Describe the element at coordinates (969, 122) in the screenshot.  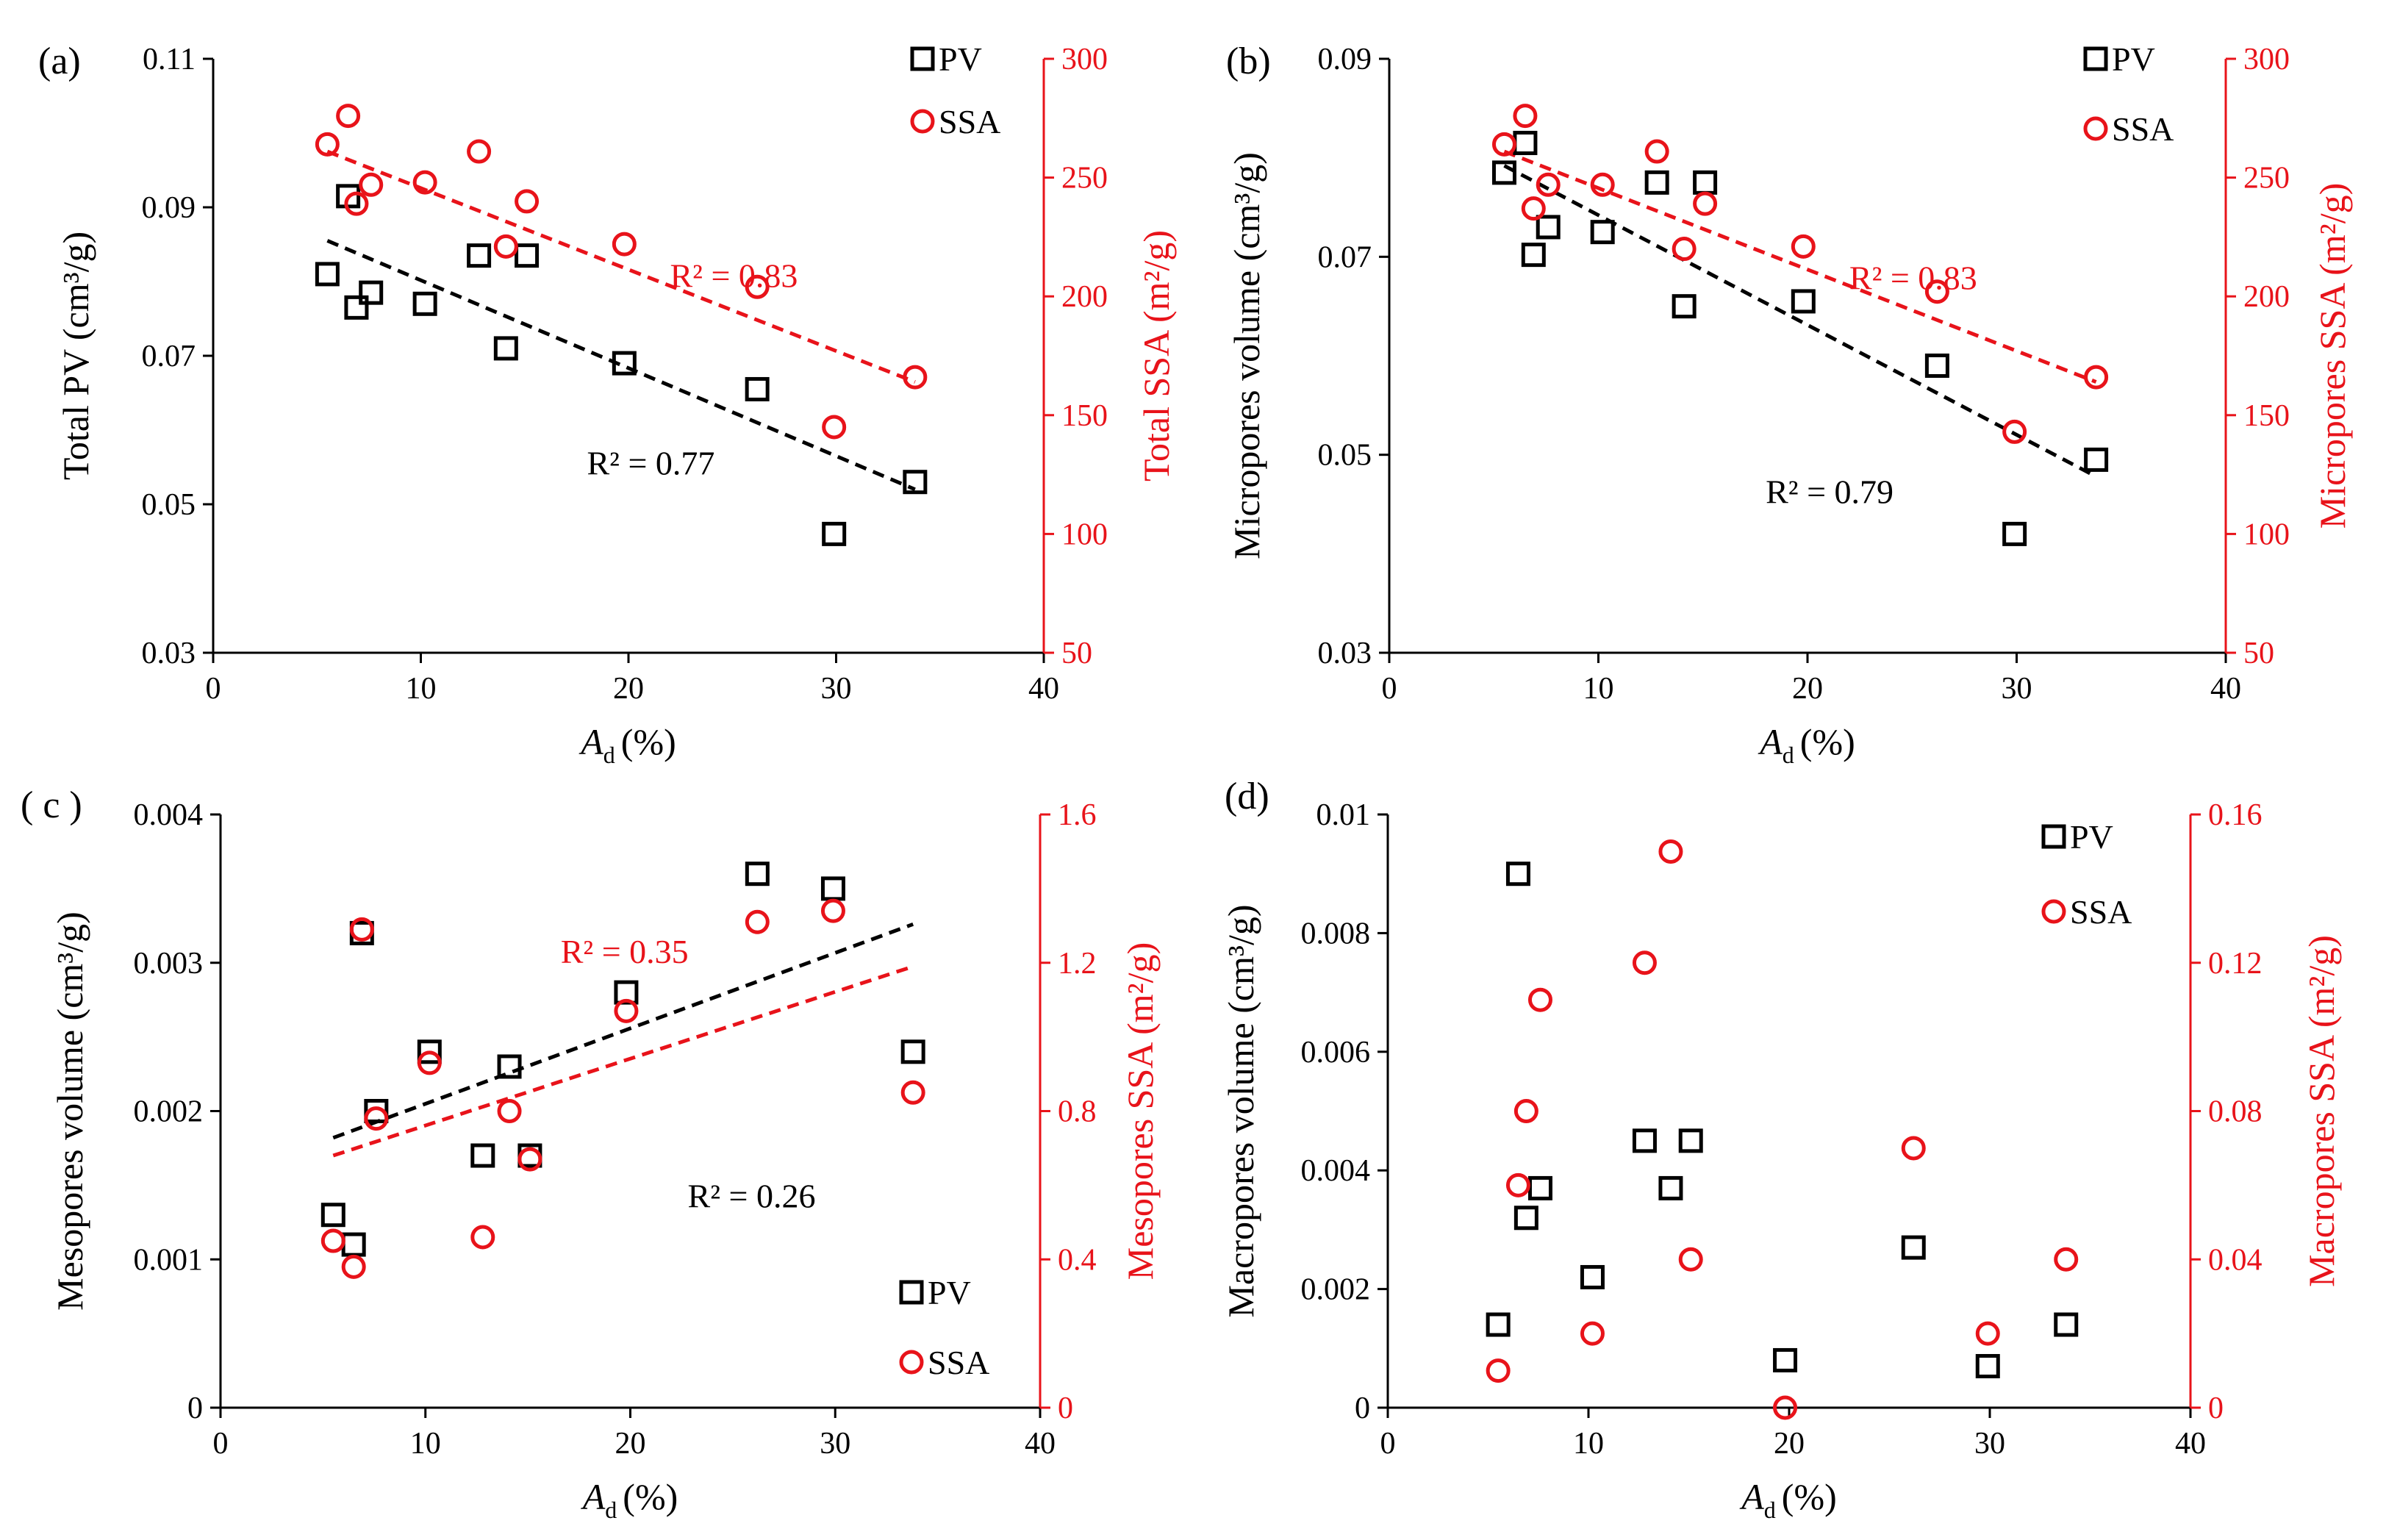
I see `legend-ssa-label: SSA` at that location.